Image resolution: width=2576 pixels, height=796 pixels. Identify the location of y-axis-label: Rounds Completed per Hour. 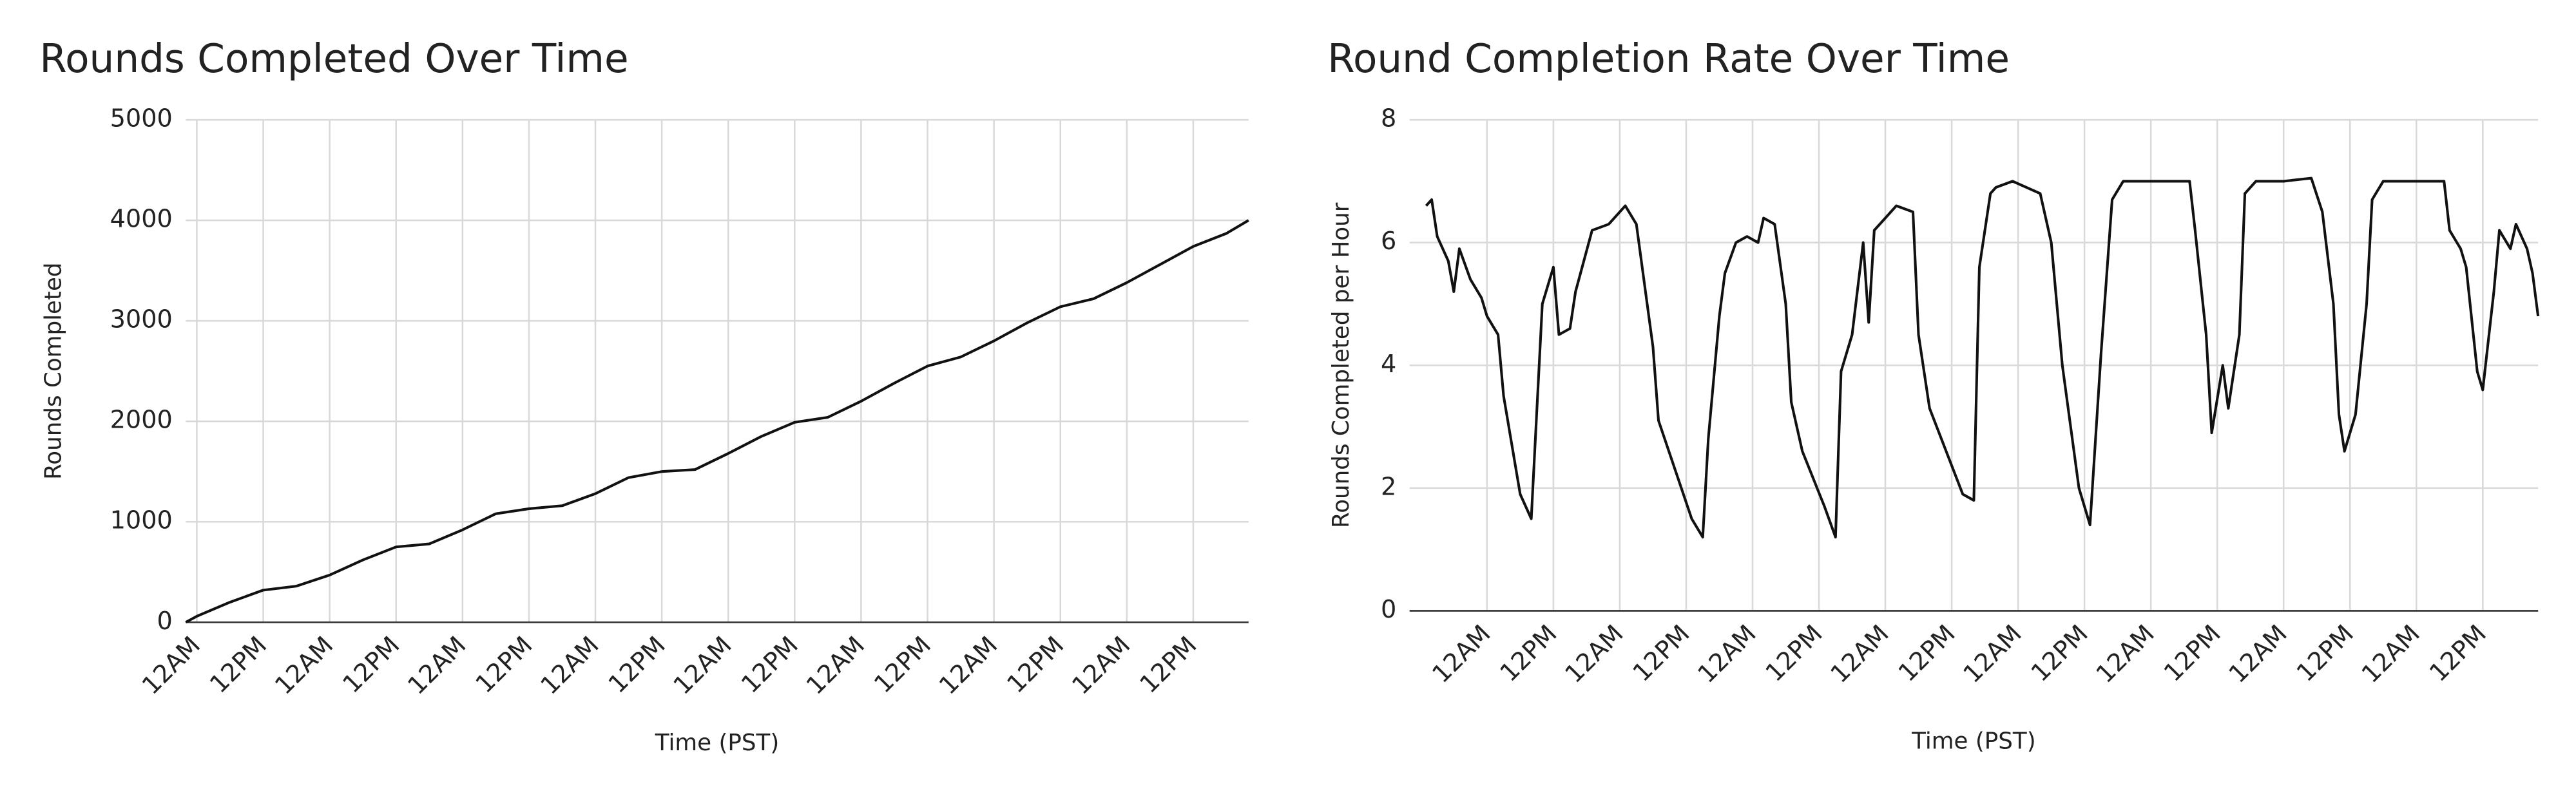
(1341, 365).